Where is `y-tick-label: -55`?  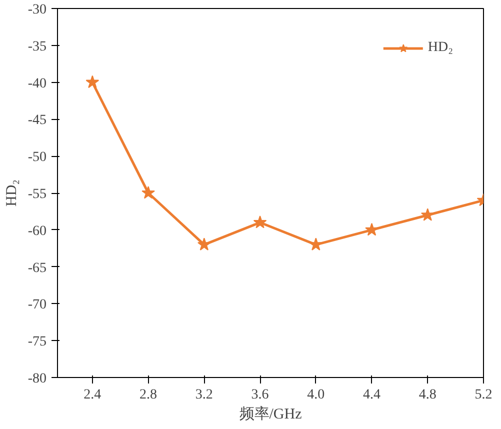 y-tick-label: -55 is located at coordinates (37, 194).